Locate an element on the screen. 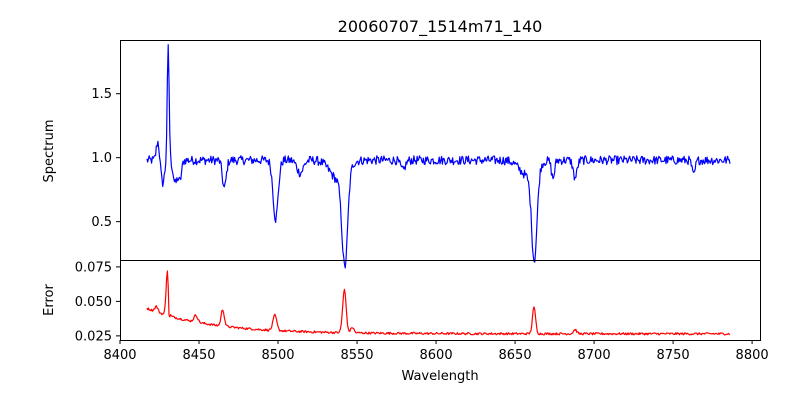  x-tick-label: 8400 is located at coordinates (119, 355).